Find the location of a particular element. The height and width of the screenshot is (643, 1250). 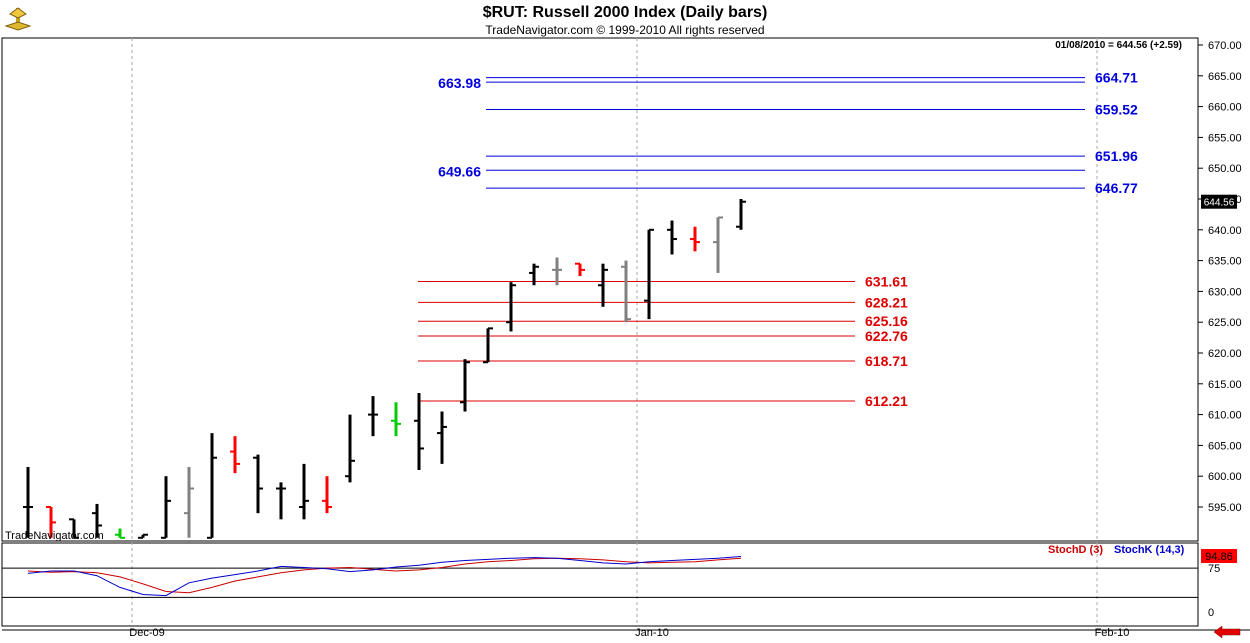

trade-navigator-logo-icon is located at coordinates (18, 19).